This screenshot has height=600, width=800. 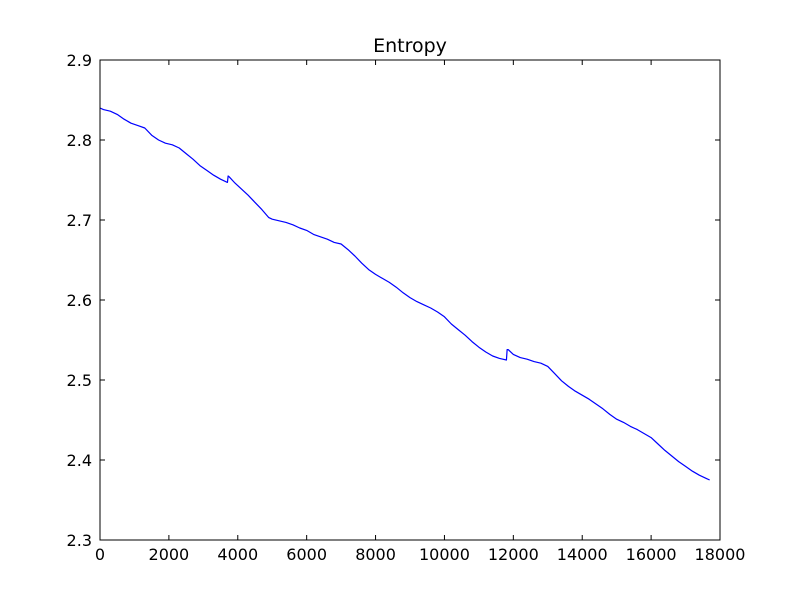 What do you see at coordinates (306, 554) in the screenshot?
I see `x-tick-label: 6000` at bounding box center [306, 554].